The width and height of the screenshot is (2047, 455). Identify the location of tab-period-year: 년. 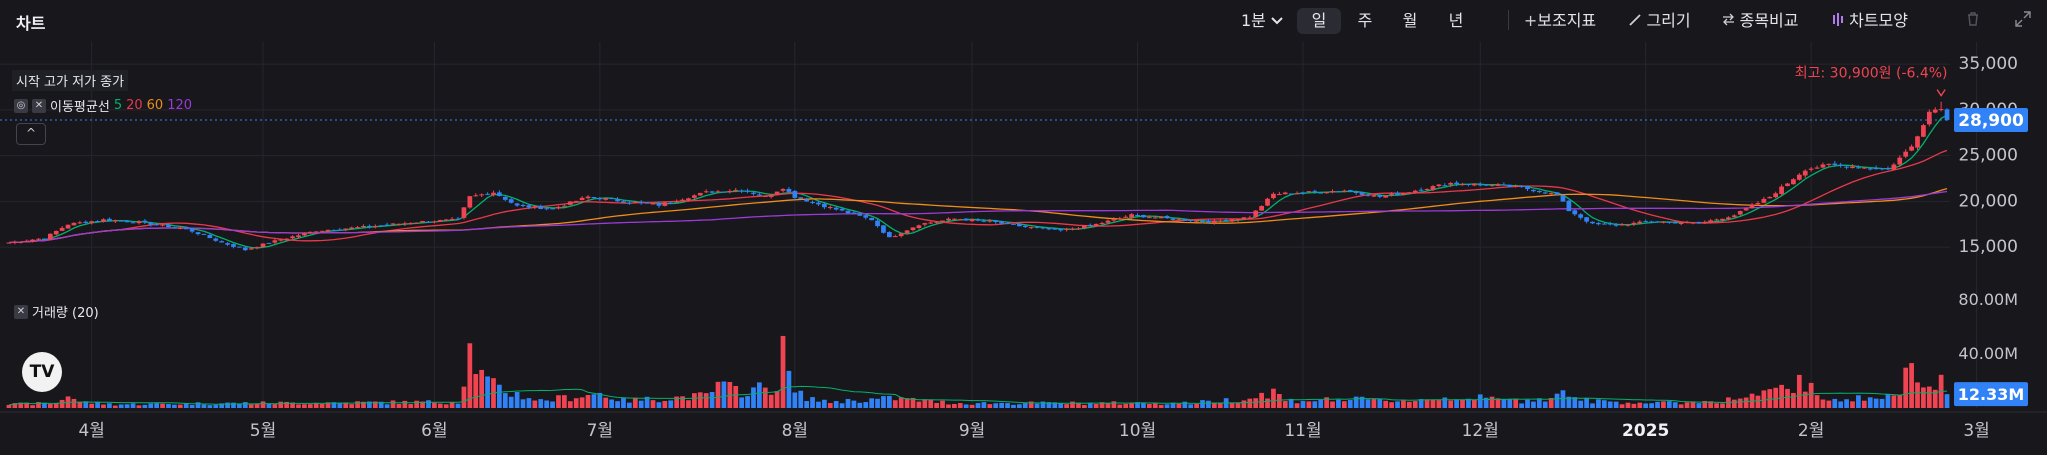
(1456, 20).